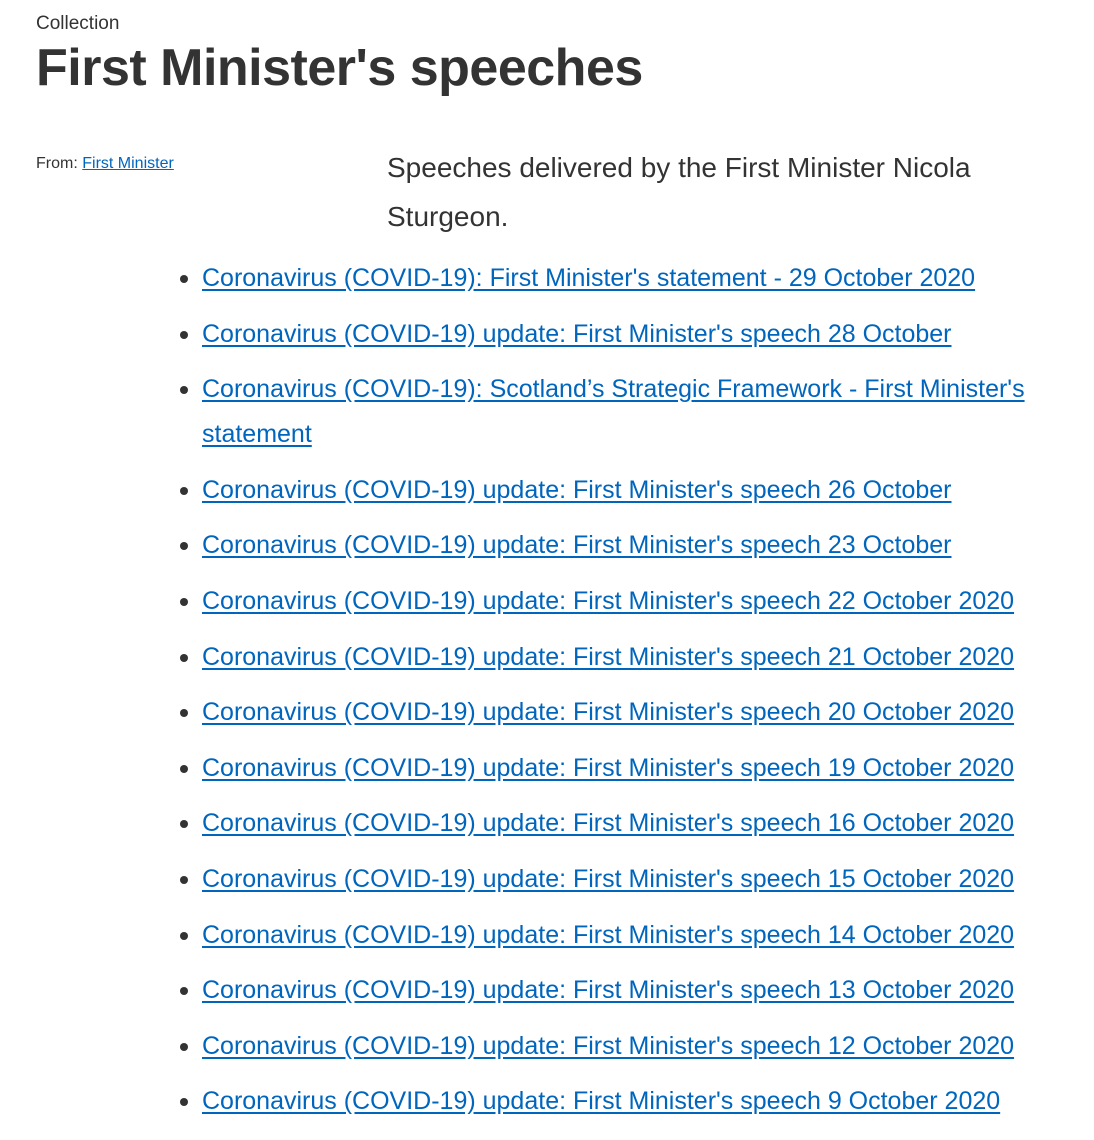 The image size is (1094, 1140). I want to click on from-label: From:, so click(57, 163).